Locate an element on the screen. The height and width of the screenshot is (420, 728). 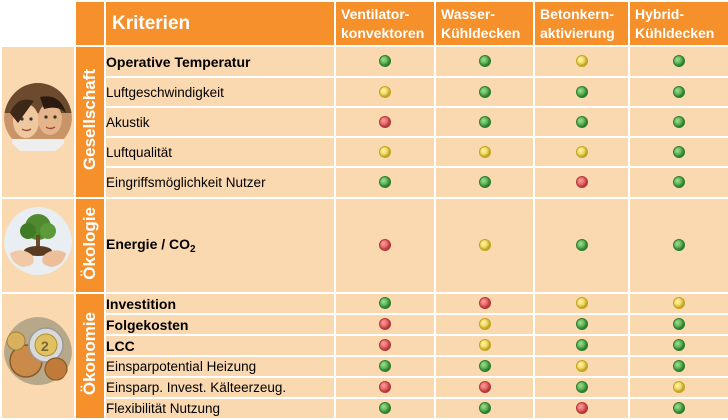
table-row: Folgekosten is located at coordinates (364, 324).